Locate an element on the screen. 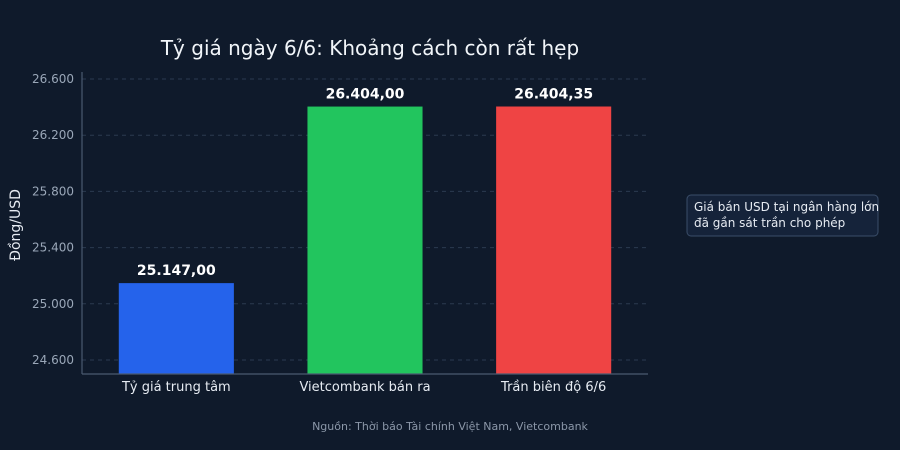 Image resolution: width=900 pixels, height=450 pixels. annotation-line-2: đã gần sát trần cho phép is located at coordinates (769, 223).